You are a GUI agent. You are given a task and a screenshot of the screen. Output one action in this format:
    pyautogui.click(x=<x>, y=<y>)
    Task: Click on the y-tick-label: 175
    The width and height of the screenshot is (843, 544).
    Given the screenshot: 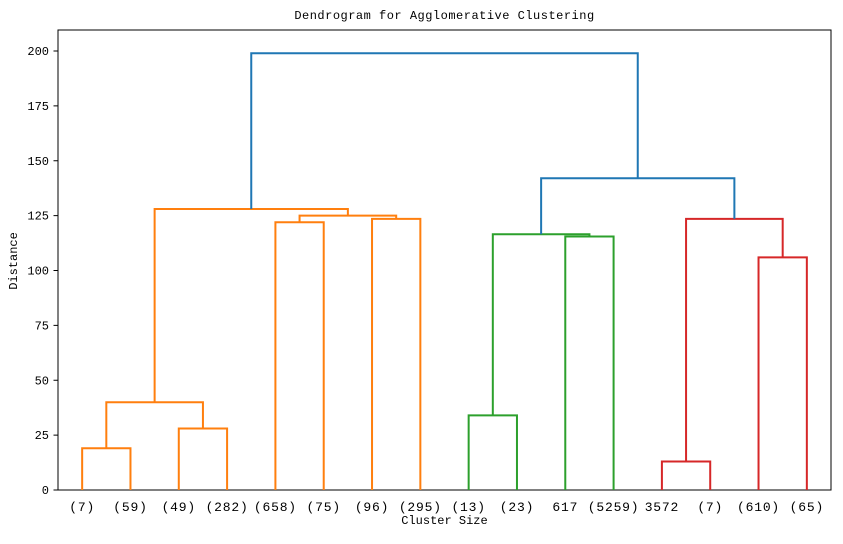 What is the action you would take?
    pyautogui.click(x=38, y=107)
    